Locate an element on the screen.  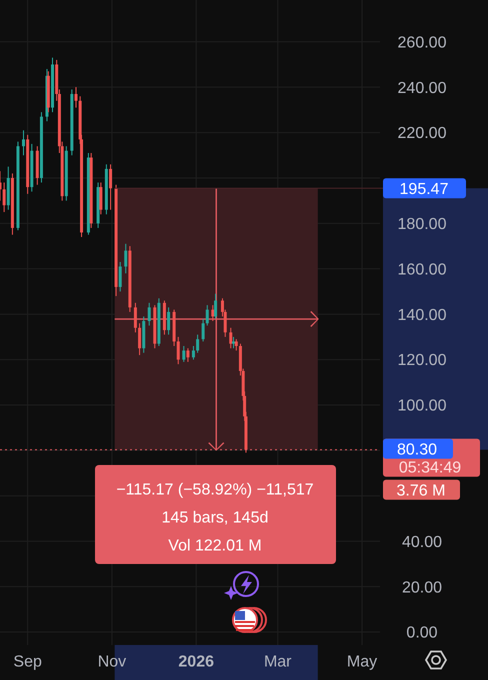
text: 3.76 M is located at coordinates (421, 491).